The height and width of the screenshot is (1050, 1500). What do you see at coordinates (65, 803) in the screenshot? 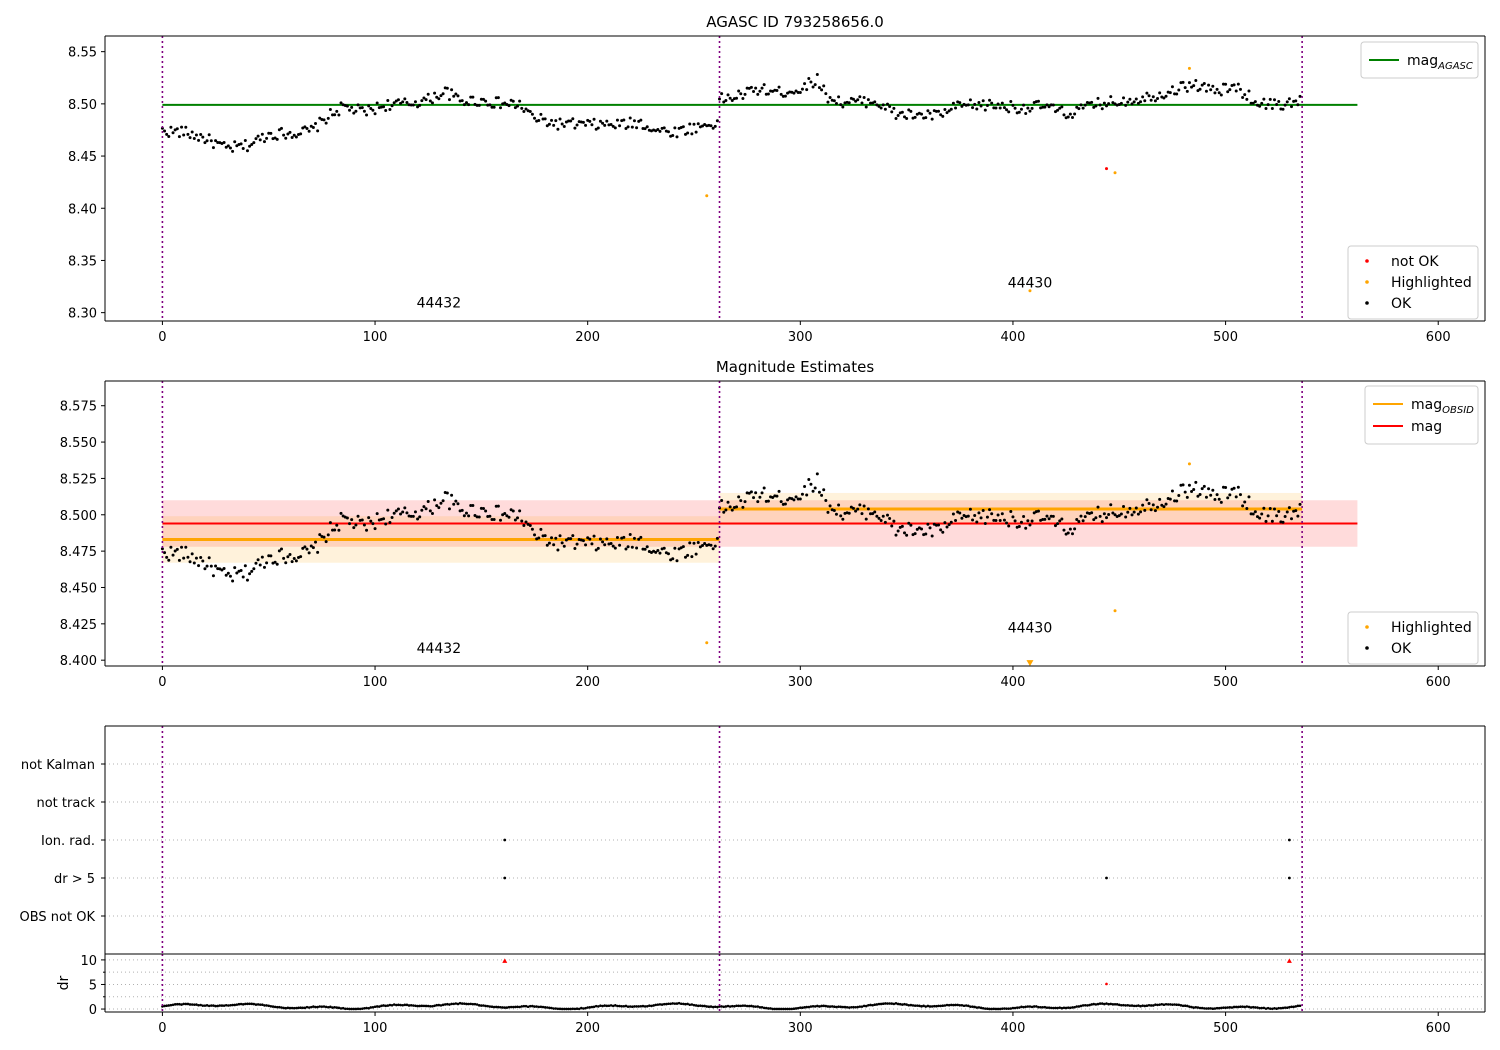
I see `panel3-category-label: not track` at bounding box center [65, 803].